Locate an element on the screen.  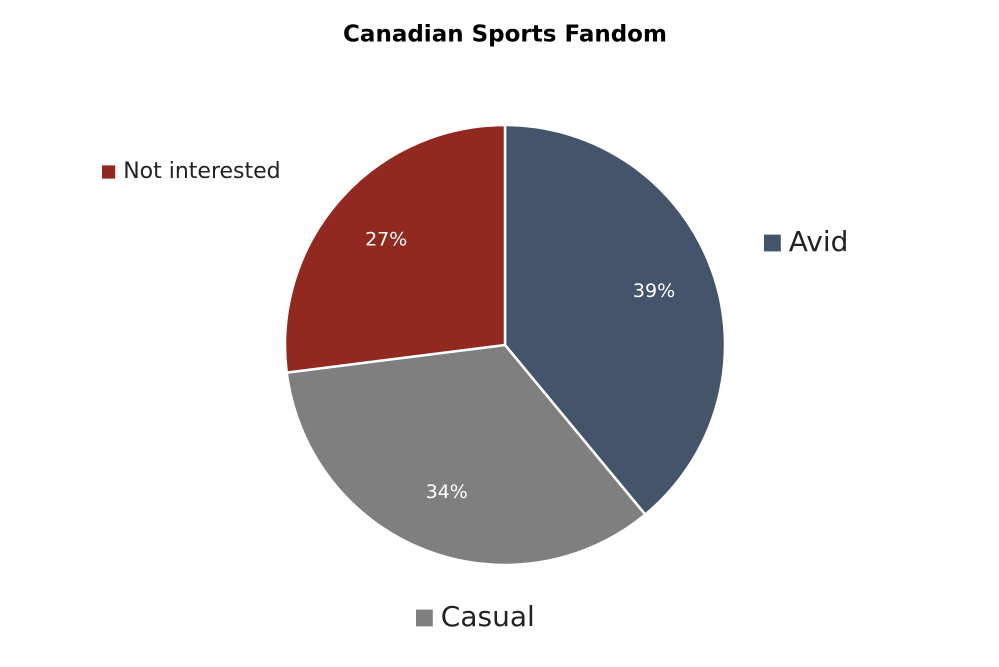
legend-label: Casual is located at coordinates (488, 616).